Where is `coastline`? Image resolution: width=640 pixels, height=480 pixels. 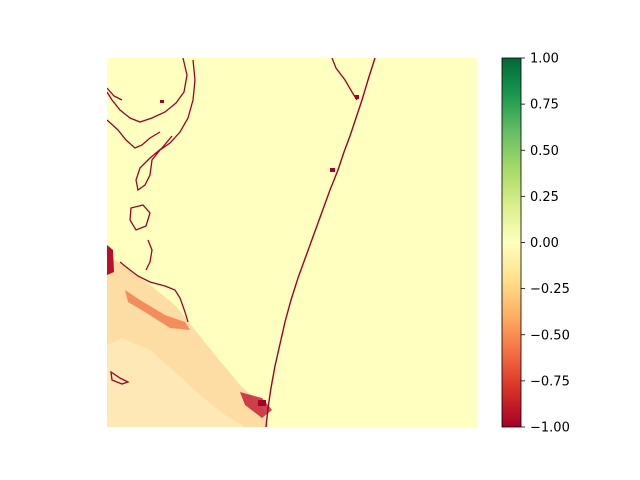
coastline is located at coordinates (320, 242).